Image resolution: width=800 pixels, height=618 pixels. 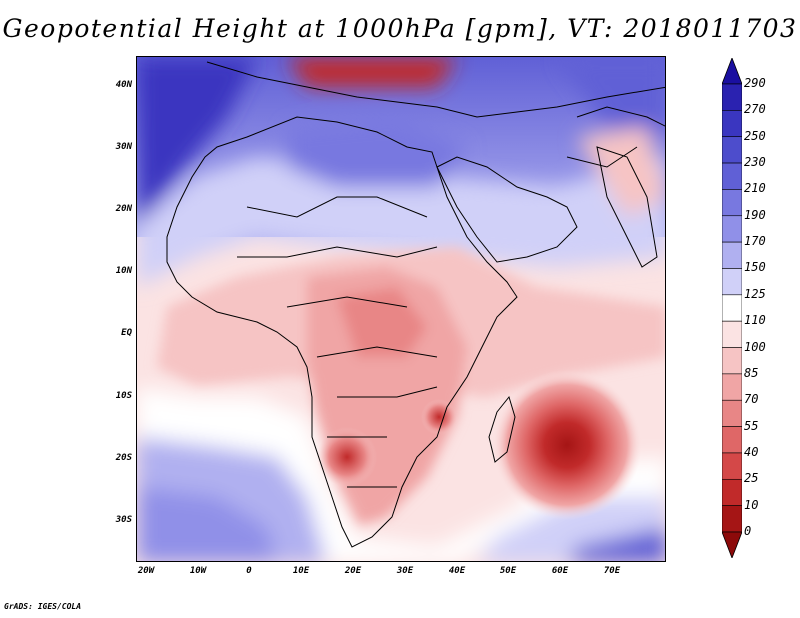 What do you see at coordinates (732, 544) in the screenshot?
I see `colorbar-bottom-arrow` at bounding box center [732, 544].